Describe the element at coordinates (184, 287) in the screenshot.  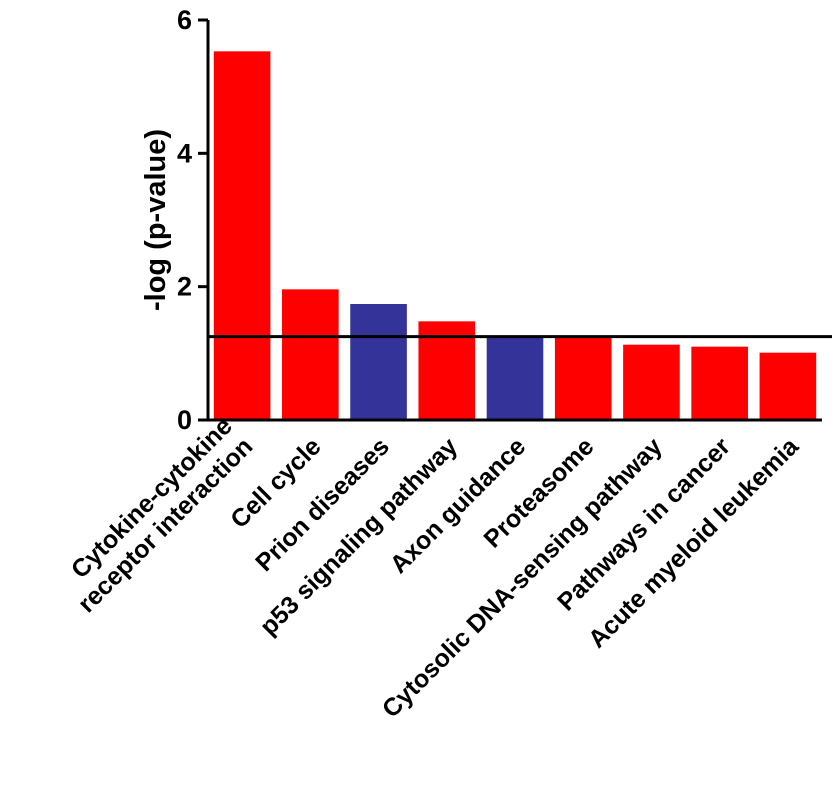
I see `y-tick-label: 2` at that location.